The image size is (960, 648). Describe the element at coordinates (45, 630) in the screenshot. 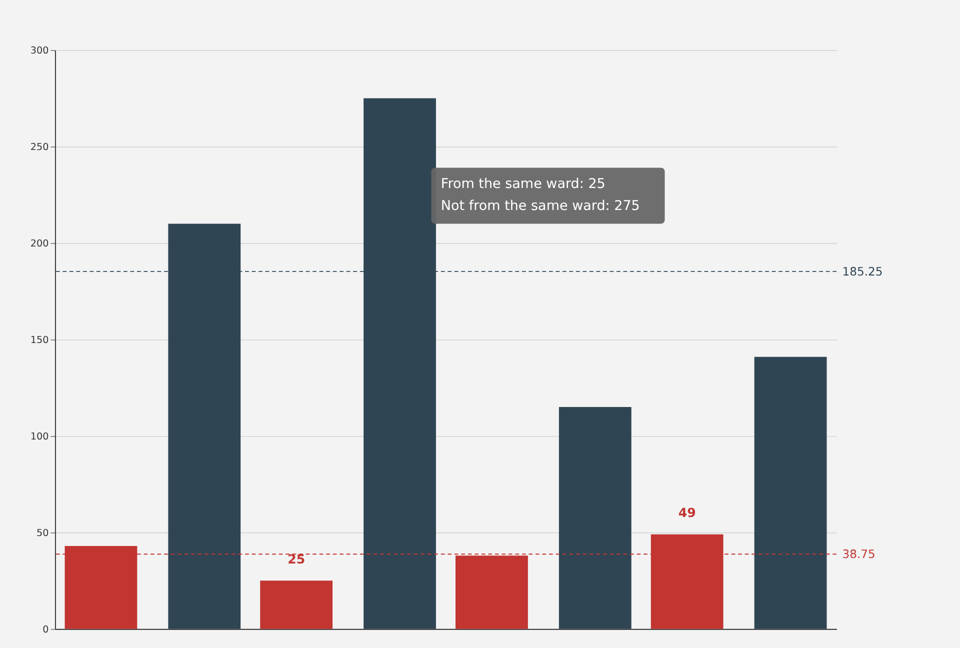

I see `y-tick-label: 0` at that location.